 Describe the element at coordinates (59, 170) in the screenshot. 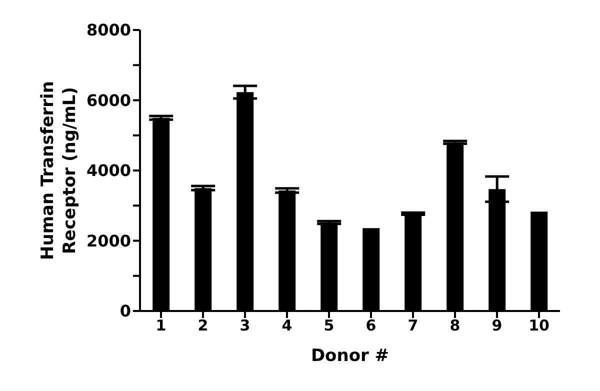

I see `y-axis-title: Human Transferrin Receptor (ng/mL)` at that location.